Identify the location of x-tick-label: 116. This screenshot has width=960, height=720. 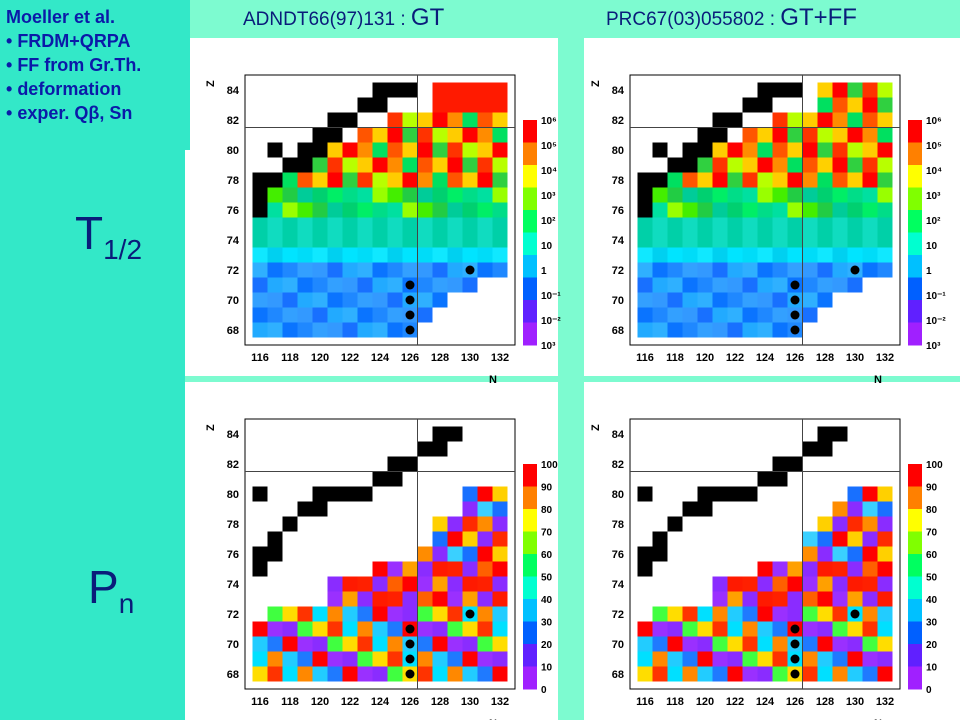
(260, 702).